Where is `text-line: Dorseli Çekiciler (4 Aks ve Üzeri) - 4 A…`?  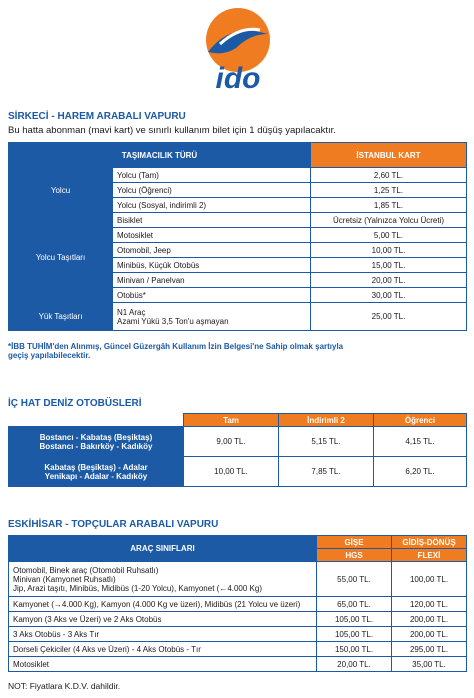
text-line: Dorseli Çekiciler (4 Aks ve Üzeri) - 4 A… is located at coordinates (107, 649).